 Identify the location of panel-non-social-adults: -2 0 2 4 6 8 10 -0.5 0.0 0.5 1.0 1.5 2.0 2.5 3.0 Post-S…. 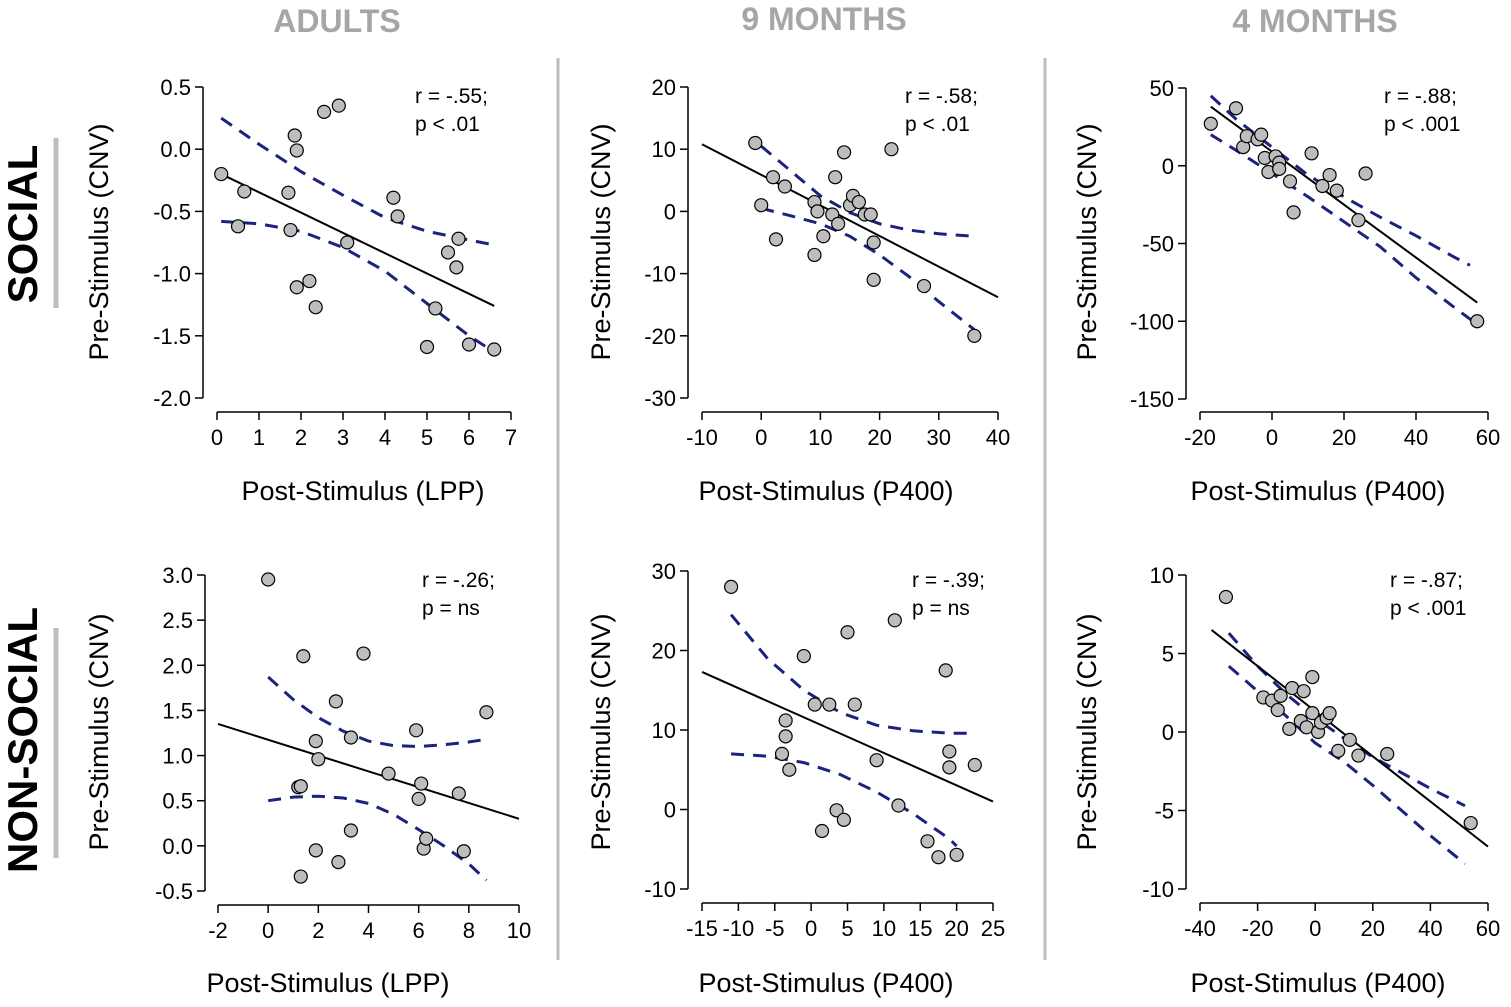
(307, 780).